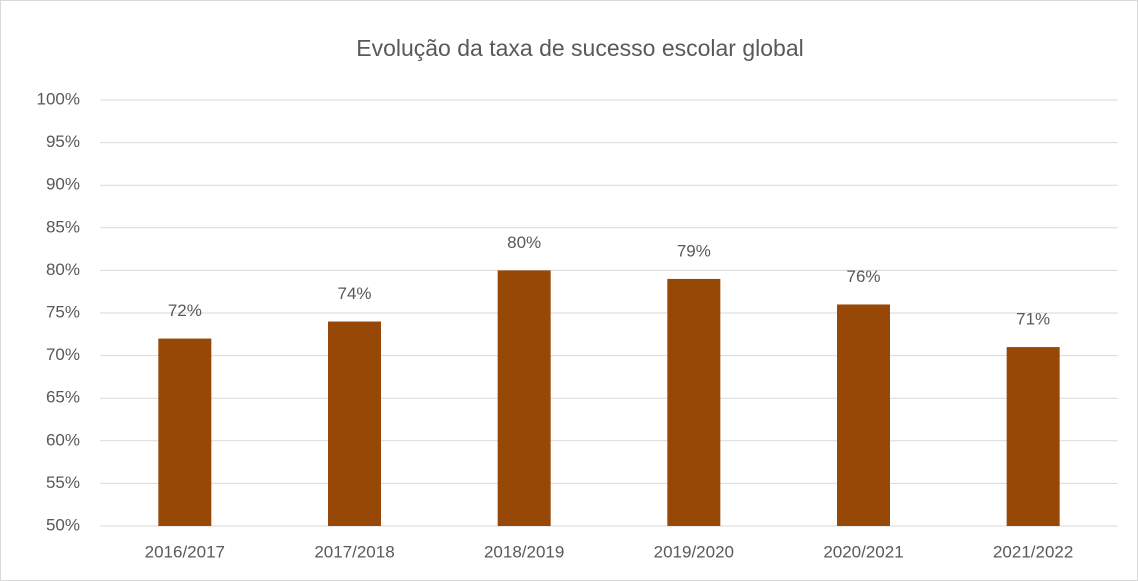 This screenshot has height=581, width=1138. Describe the element at coordinates (185, 551) in the screenshot. I see `x-tick-label: 2016/2017` at that location.